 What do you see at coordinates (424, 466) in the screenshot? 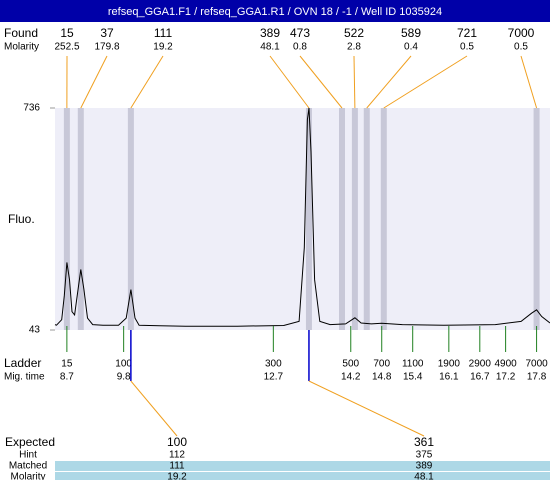
I see `matched-value: 389` at bounding box center [424, 466].